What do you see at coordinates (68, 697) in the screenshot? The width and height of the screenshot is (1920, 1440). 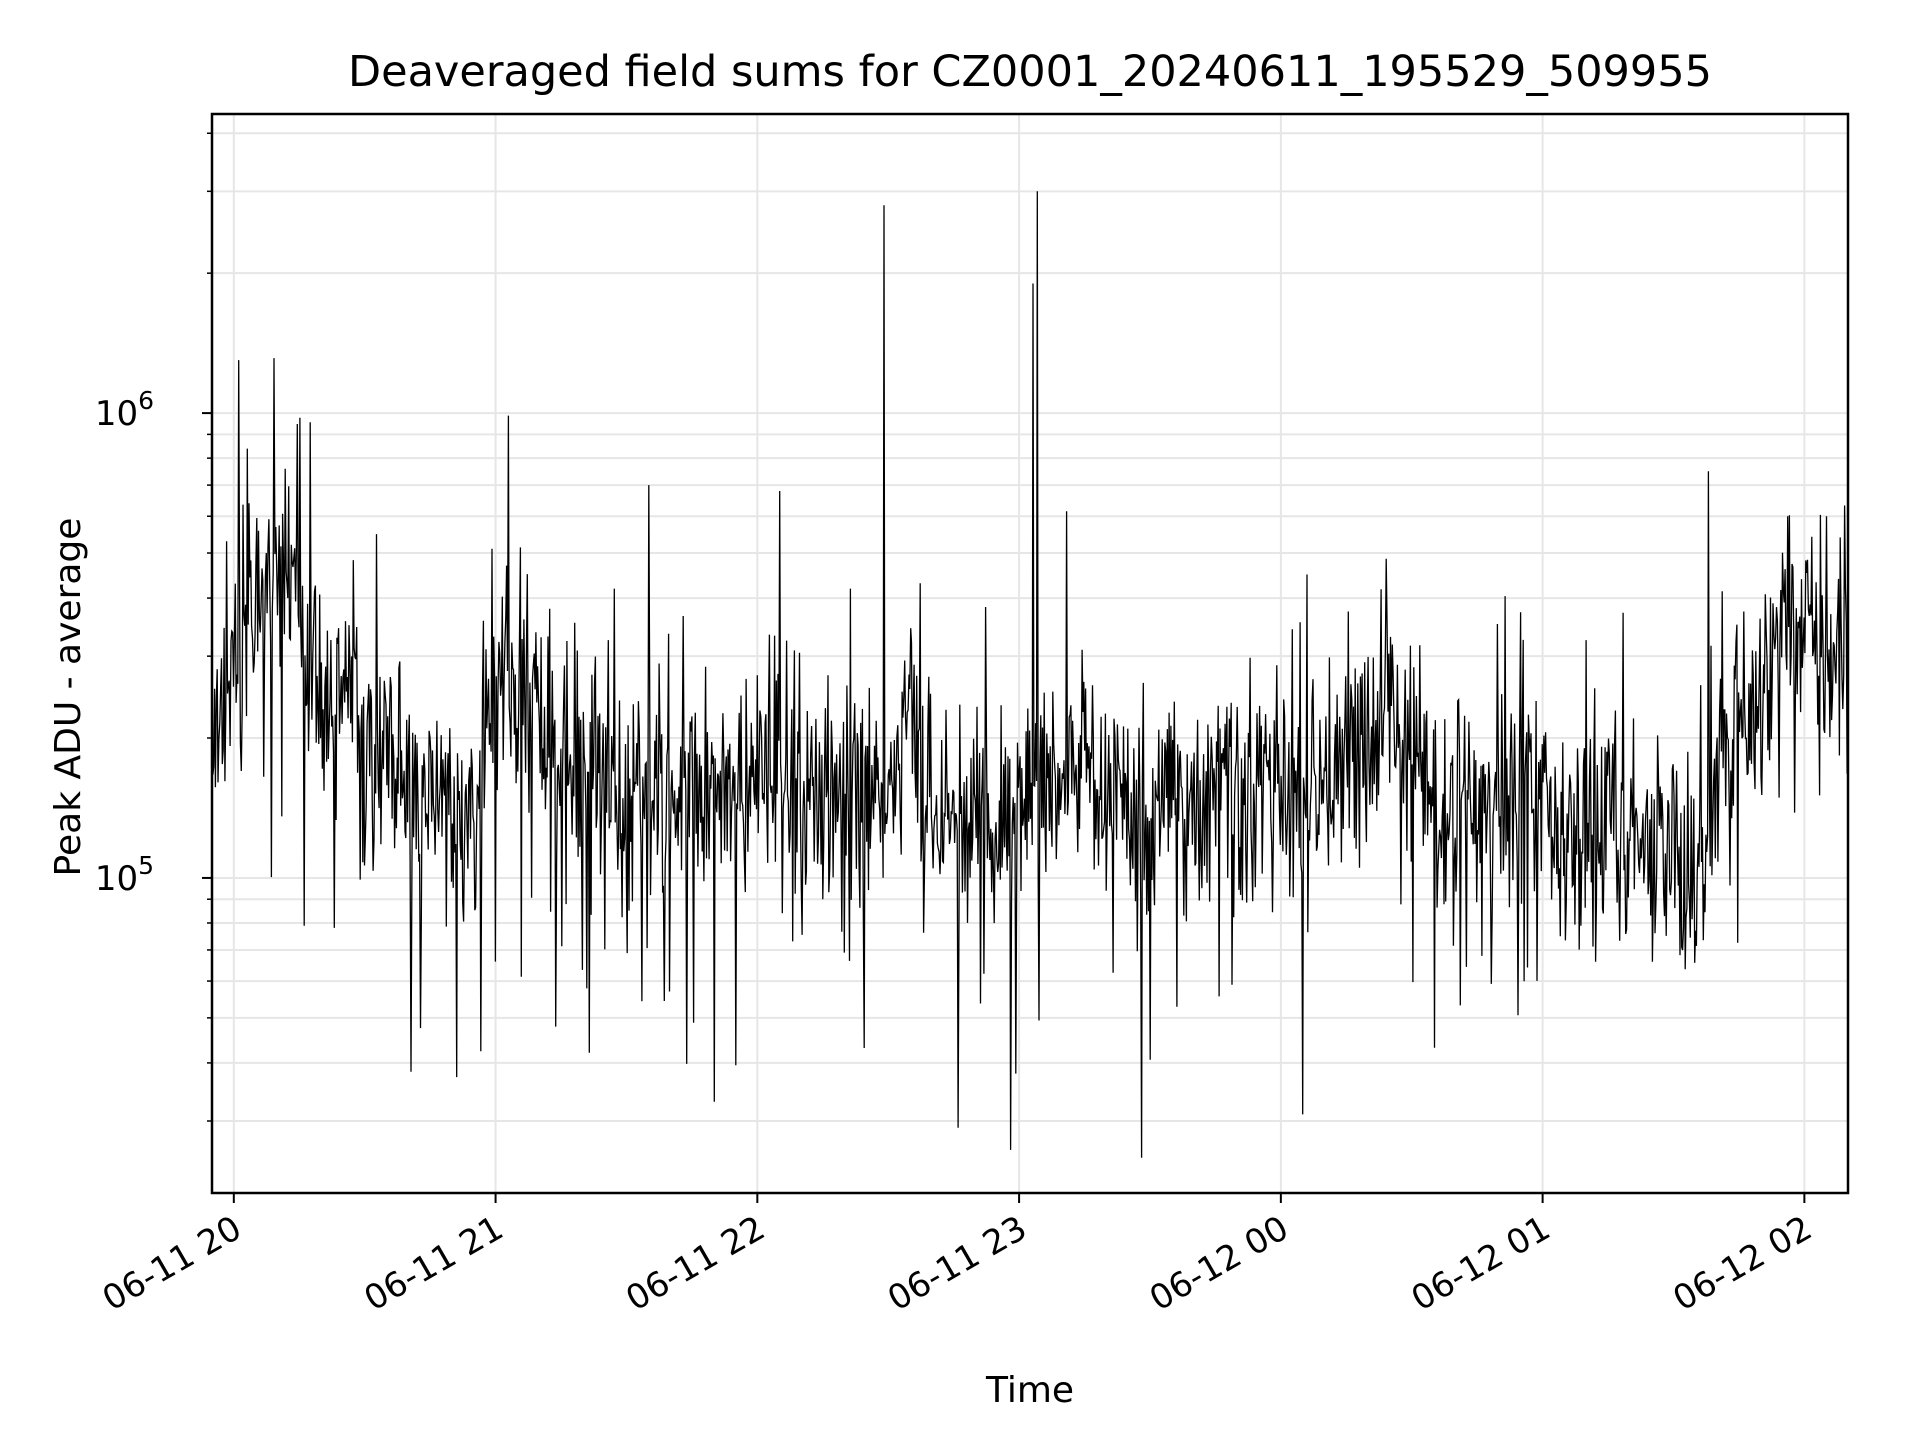 I see `y-axis-label: Peak ADU - average` at bounding box center [68, 697].